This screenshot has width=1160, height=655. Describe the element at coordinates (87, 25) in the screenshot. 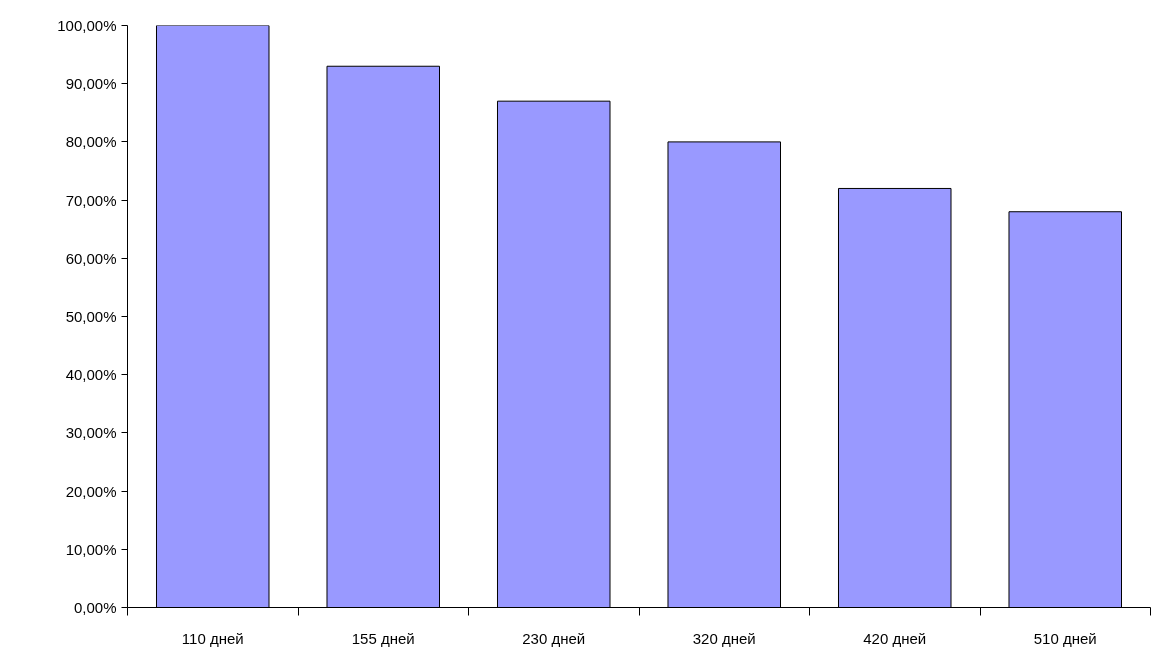

I see `y-tick-label: 100,00%` at that location.